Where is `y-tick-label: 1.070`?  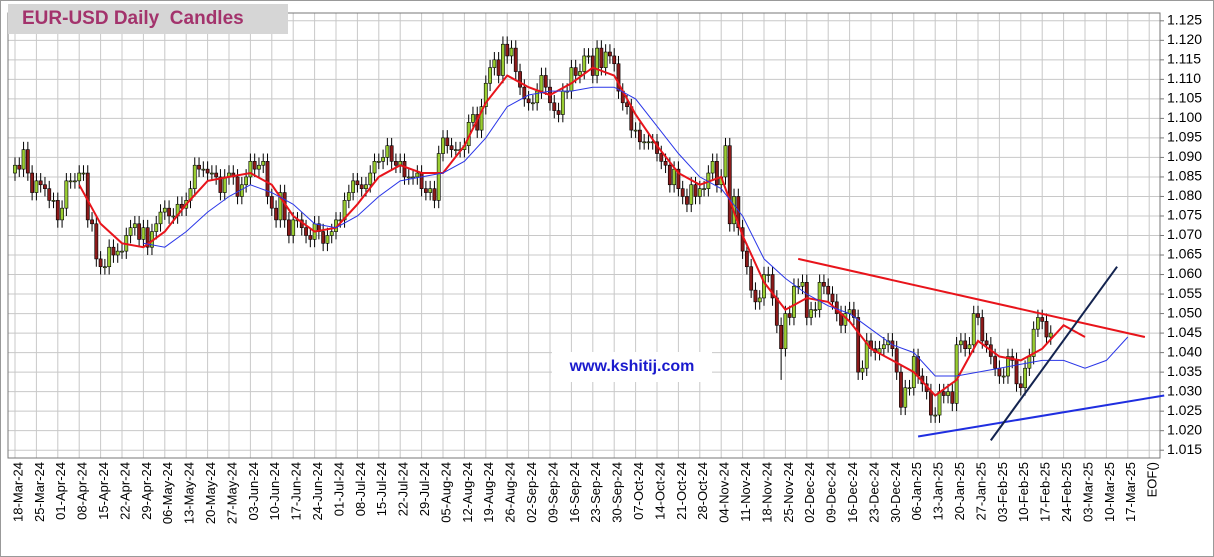
y-tick-label: 1.070 is located at coordinates (1184, 234).